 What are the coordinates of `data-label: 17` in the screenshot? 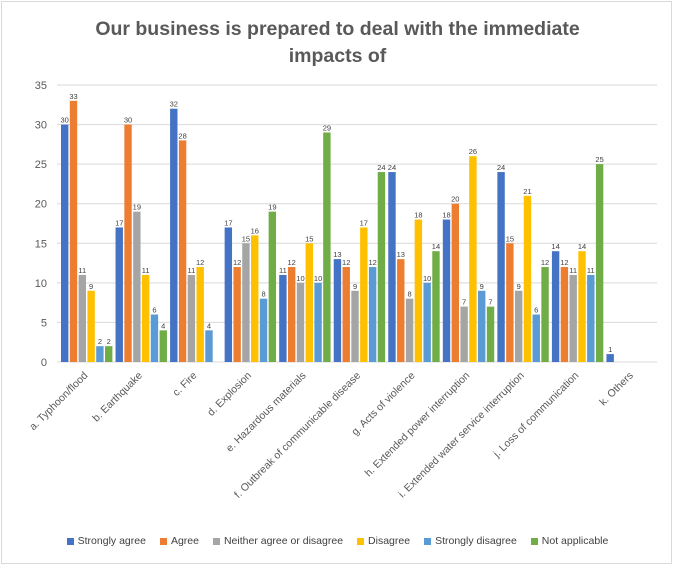 It's located at (364, 222).